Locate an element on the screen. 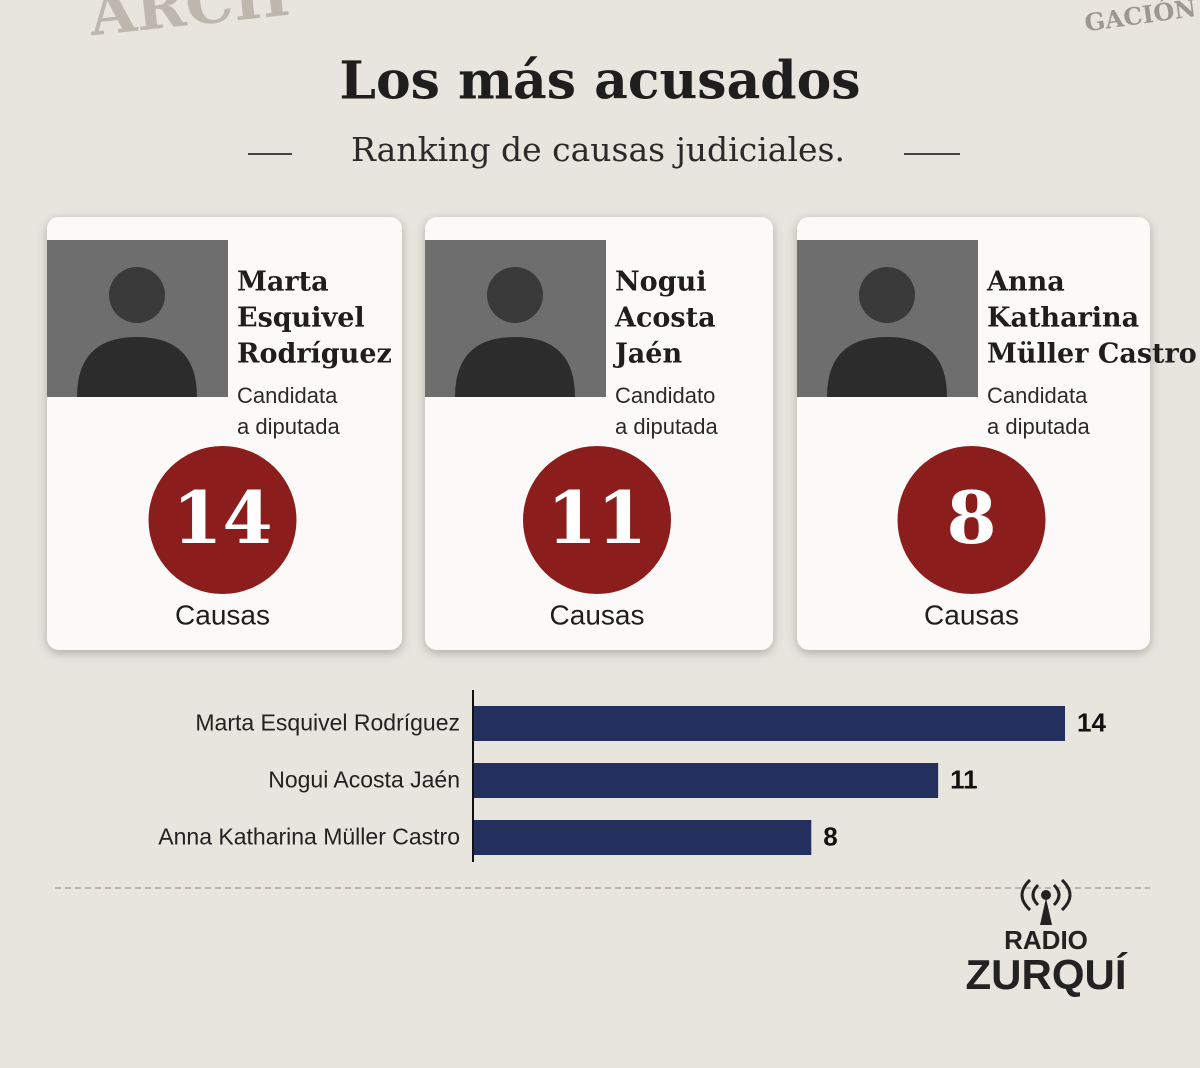  value-label: 14 is located at coordinates (1091, 722).